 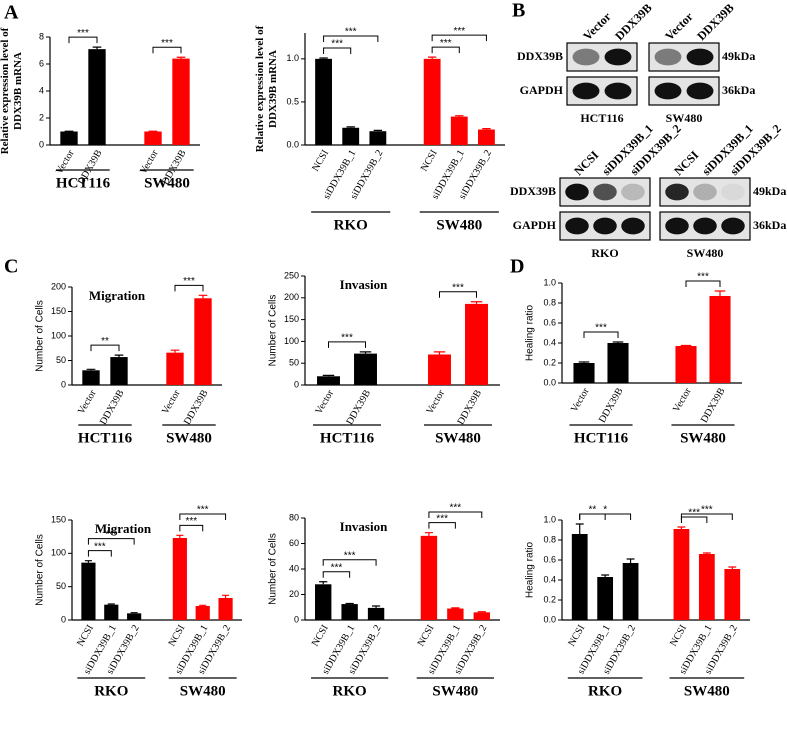 What do you see at coordinates (123, 528) in the screenshot?
I see `chart-title: Migration` at bounding box center [123, 528].